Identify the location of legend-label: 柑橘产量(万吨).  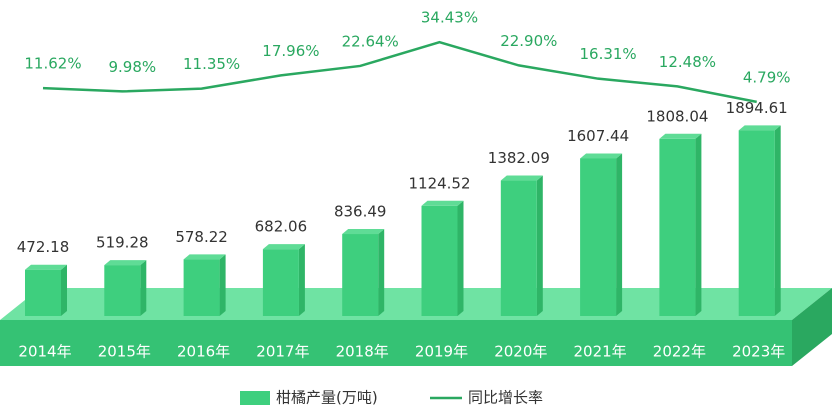
(327, 398).